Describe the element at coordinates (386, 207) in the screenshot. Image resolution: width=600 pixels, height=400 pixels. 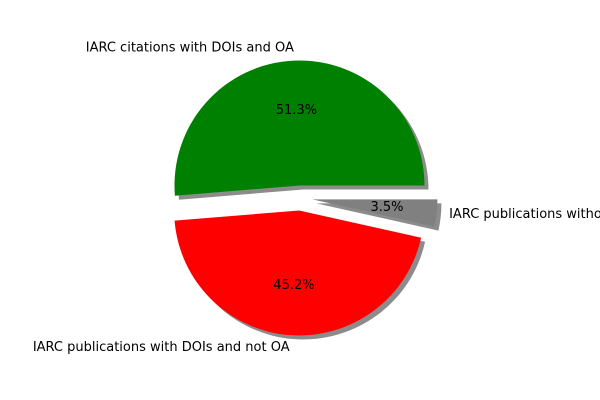
I see `slice-percent-label-iarc-publications-without-dois: 3.5%` at that location.